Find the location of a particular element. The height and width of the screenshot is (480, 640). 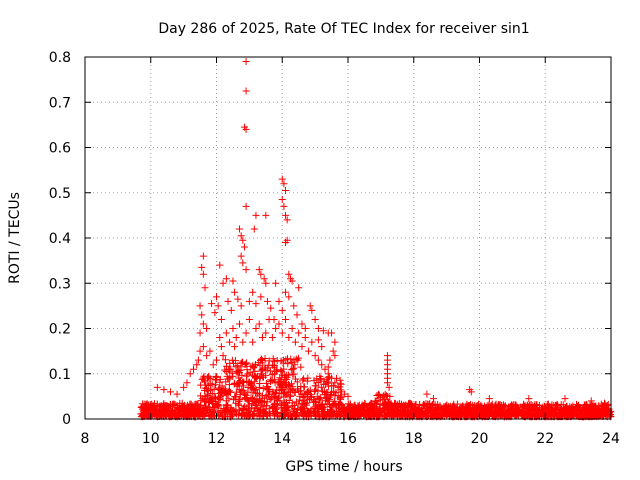

x-axis-label: GPS time / hours is located at coordinates (343, 467).